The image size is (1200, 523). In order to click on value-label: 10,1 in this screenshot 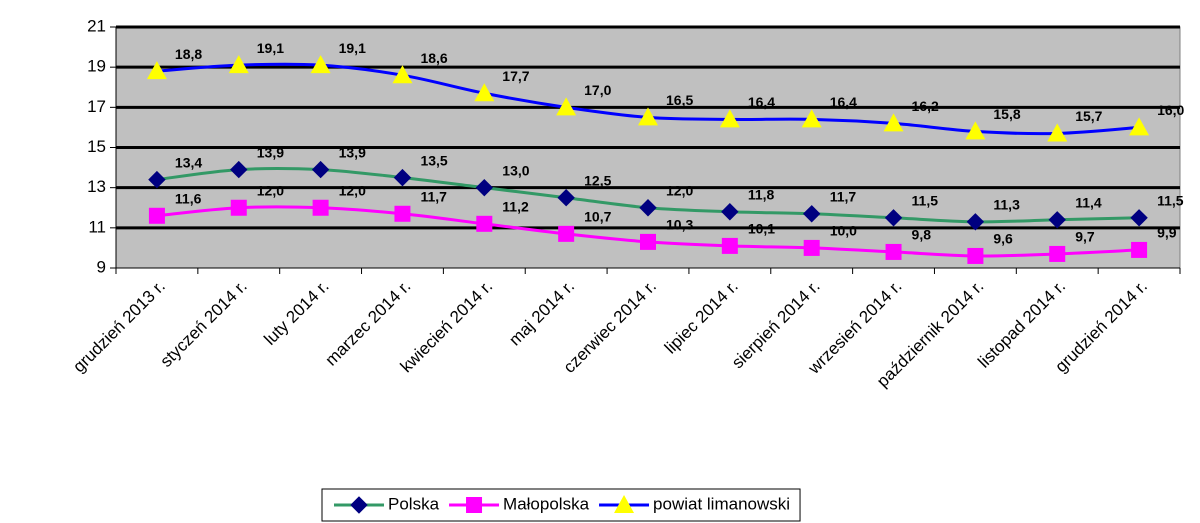, I will do `click(761, 229)`.